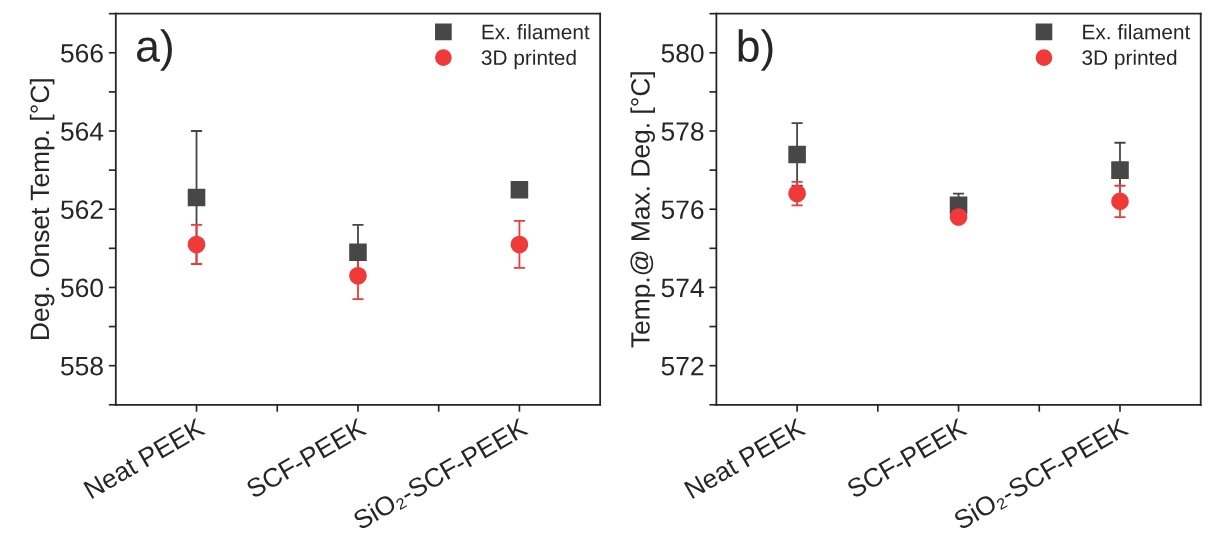 The image size is (1219, 547). Describe the element at coordinates (82, 53) in the screenshot. I see `y-tick-label: 566` at that location.